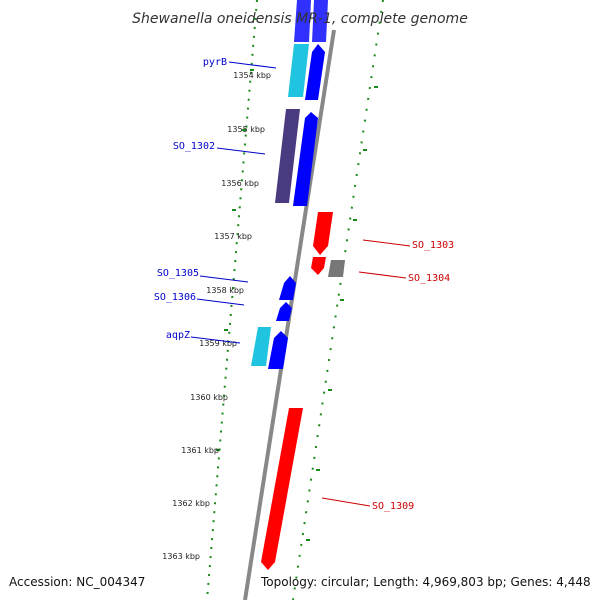 The height and width of the screenshot is (600, 600). I want to click on tick-1357: 1357 kbp, so click(233, 236).